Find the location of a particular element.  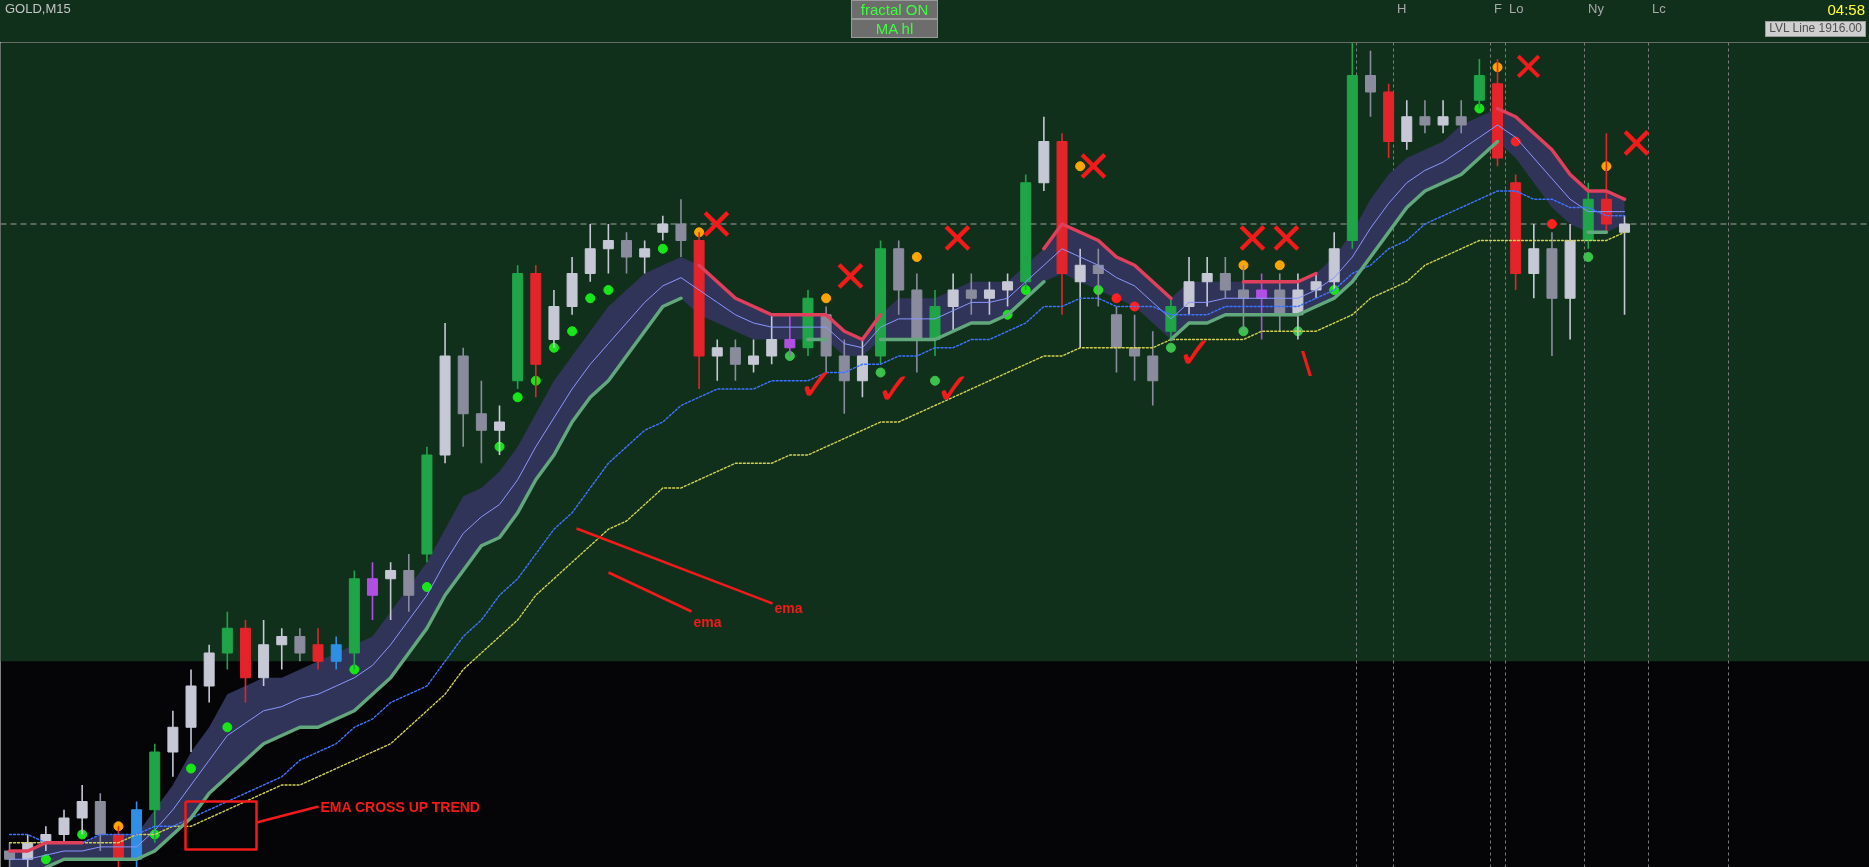

text: MA hl is located at coordinates (894, 29).